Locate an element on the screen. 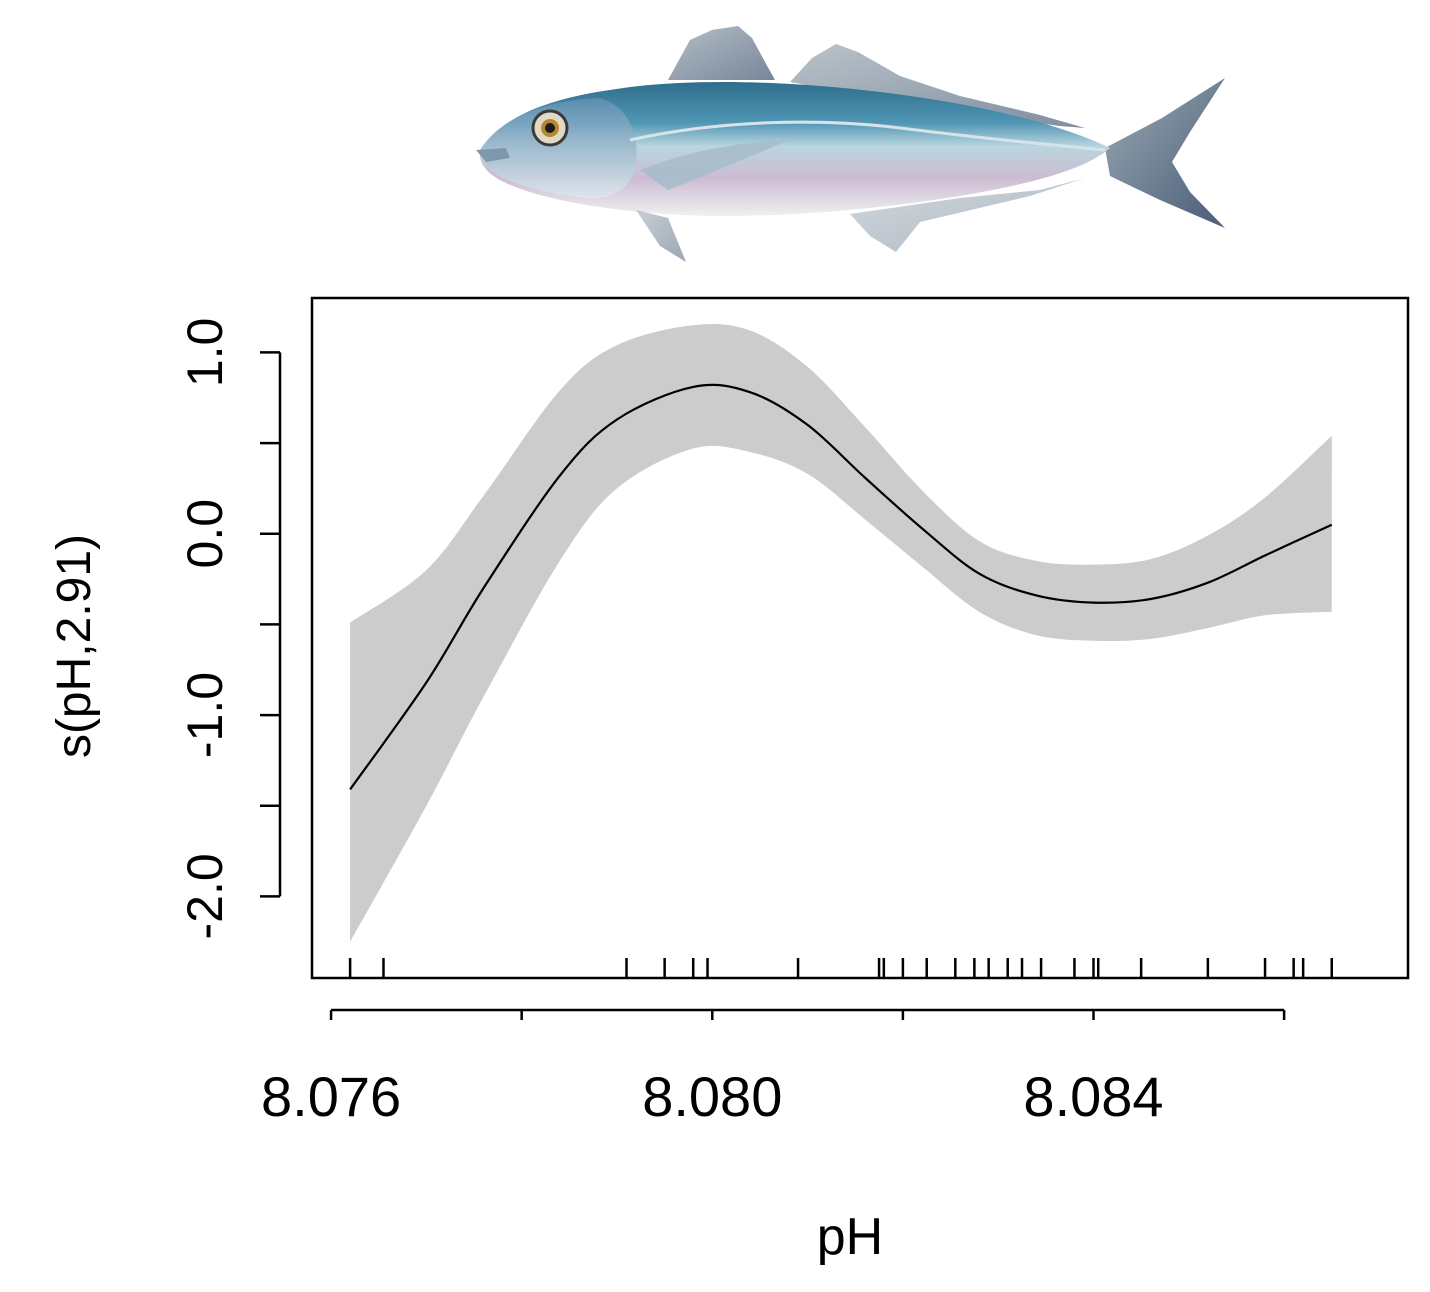 The width and height of the screenshot is (1430, 1292). fish-illustration is located at coordinates (850, 144).